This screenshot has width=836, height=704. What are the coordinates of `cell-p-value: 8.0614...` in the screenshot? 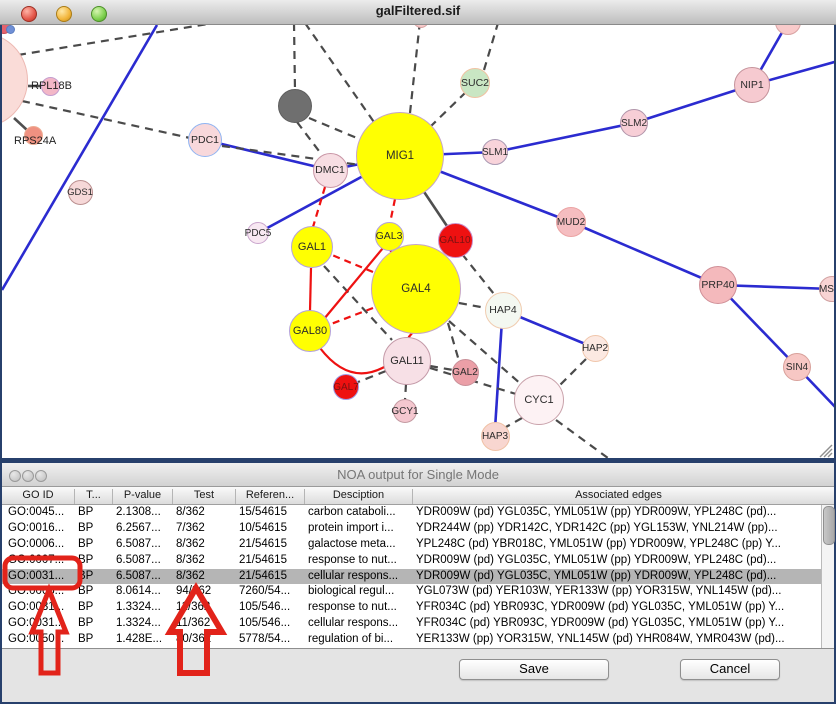 It's located at (138, 591).